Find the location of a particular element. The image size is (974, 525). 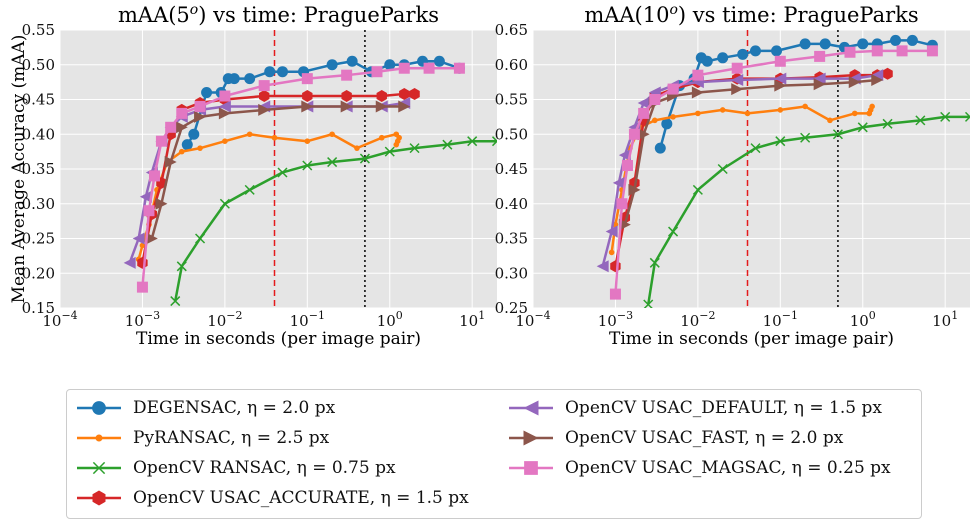

x-axis-label: Time in seconds (per image pair) is located at coordinates (751, 339).